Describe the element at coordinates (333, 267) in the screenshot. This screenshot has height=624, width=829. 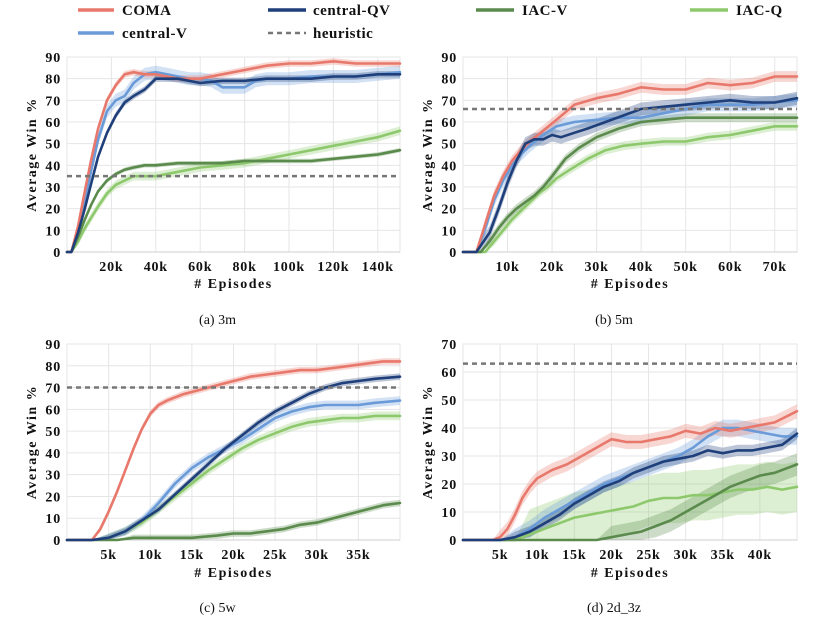
I see `x-tick-label: 120k` at that location.